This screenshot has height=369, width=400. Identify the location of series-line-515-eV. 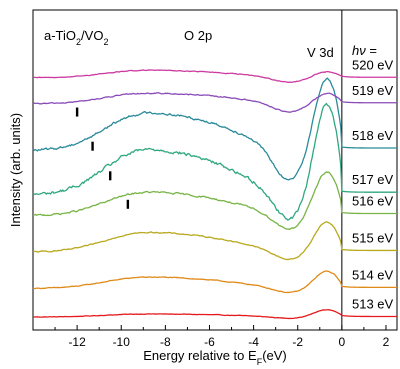
(214, 241).